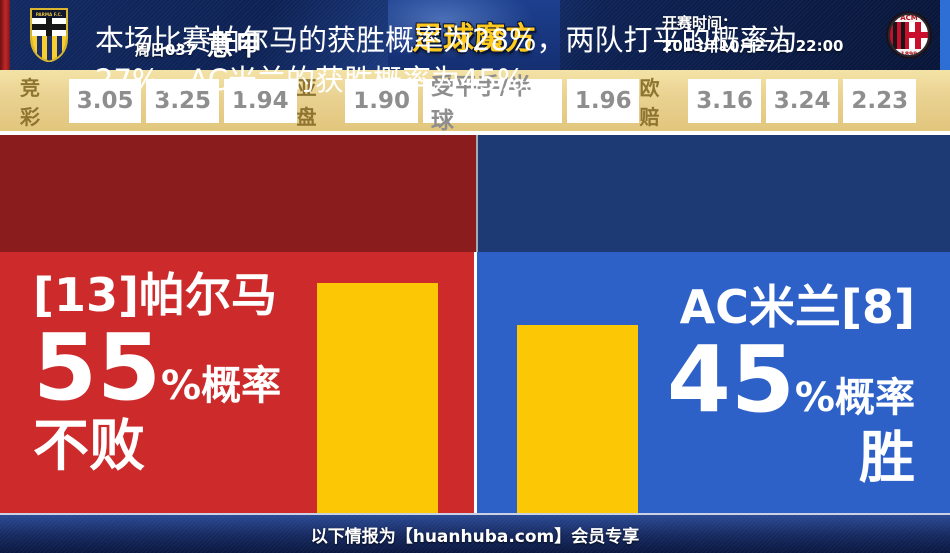 The image size is (950, 553). What do you see at coordinates (49, 14) in the screenshot?
I see `parma-badge-text: PARMA F.C.` at bounding box center [49, 14].